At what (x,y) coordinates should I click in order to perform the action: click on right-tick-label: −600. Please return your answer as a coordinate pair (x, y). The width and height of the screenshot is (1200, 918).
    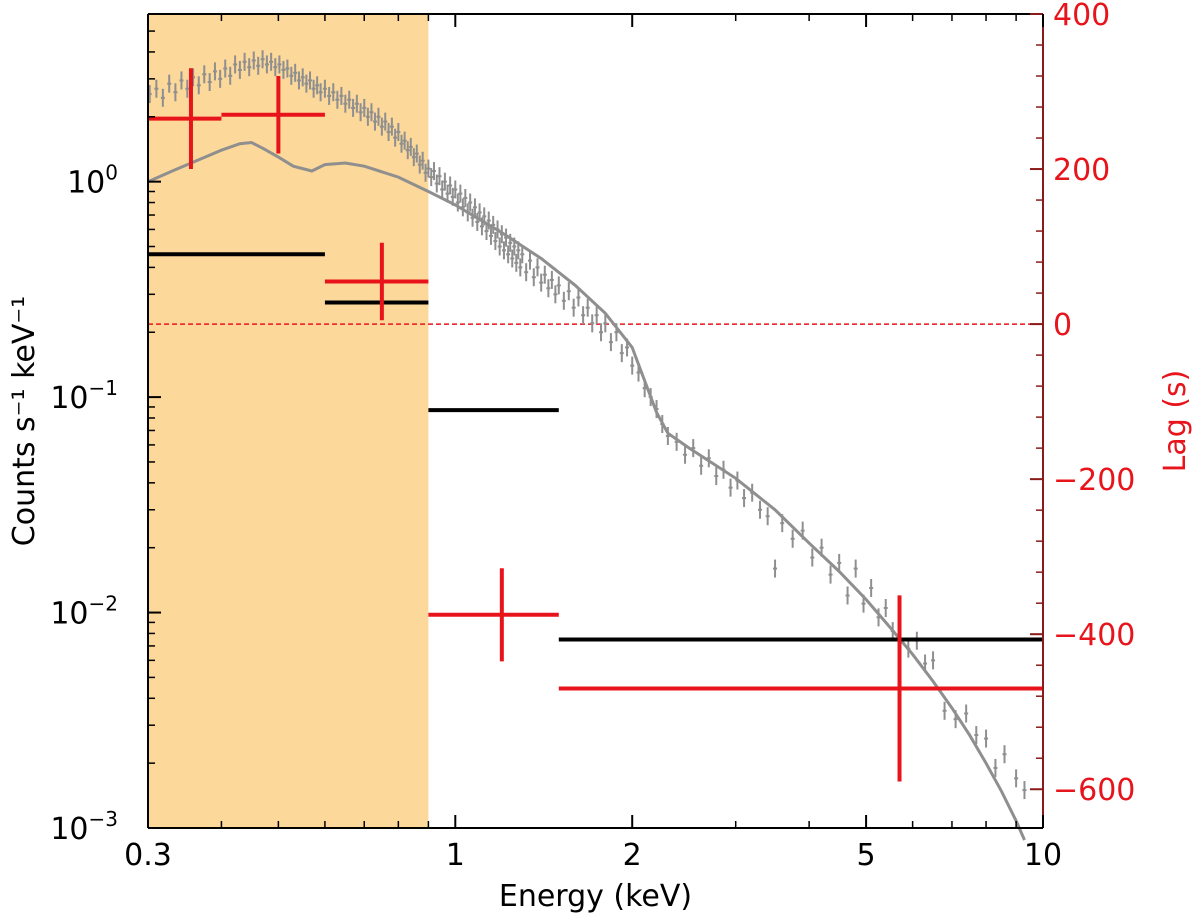
    Looking at the image, I should click on (1094, 790).